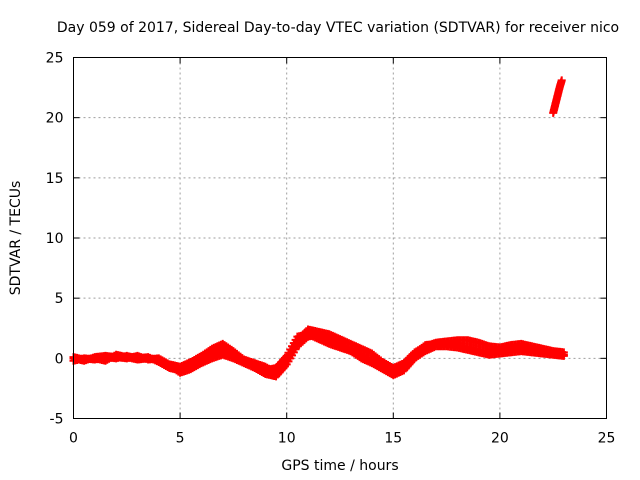 This screenshot has height=480, width=640. What do you see at coordinates (55, 59) in the screenshot?
I see `y-tick-label: 25` at bounding box center [55, 59].